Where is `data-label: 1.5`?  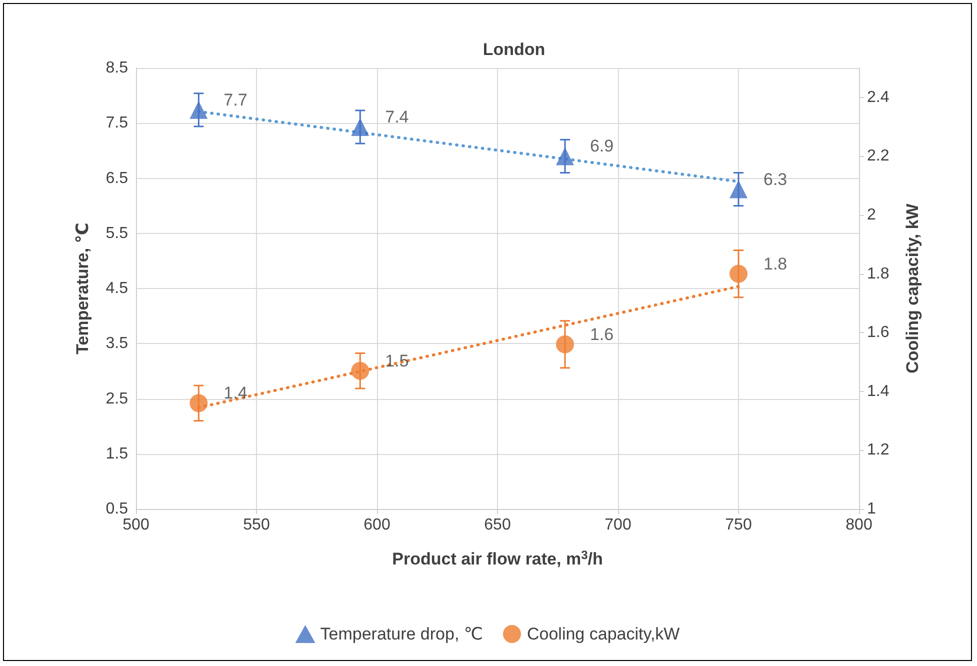 data-label: 1.5 is located at coordinates (397, 360).